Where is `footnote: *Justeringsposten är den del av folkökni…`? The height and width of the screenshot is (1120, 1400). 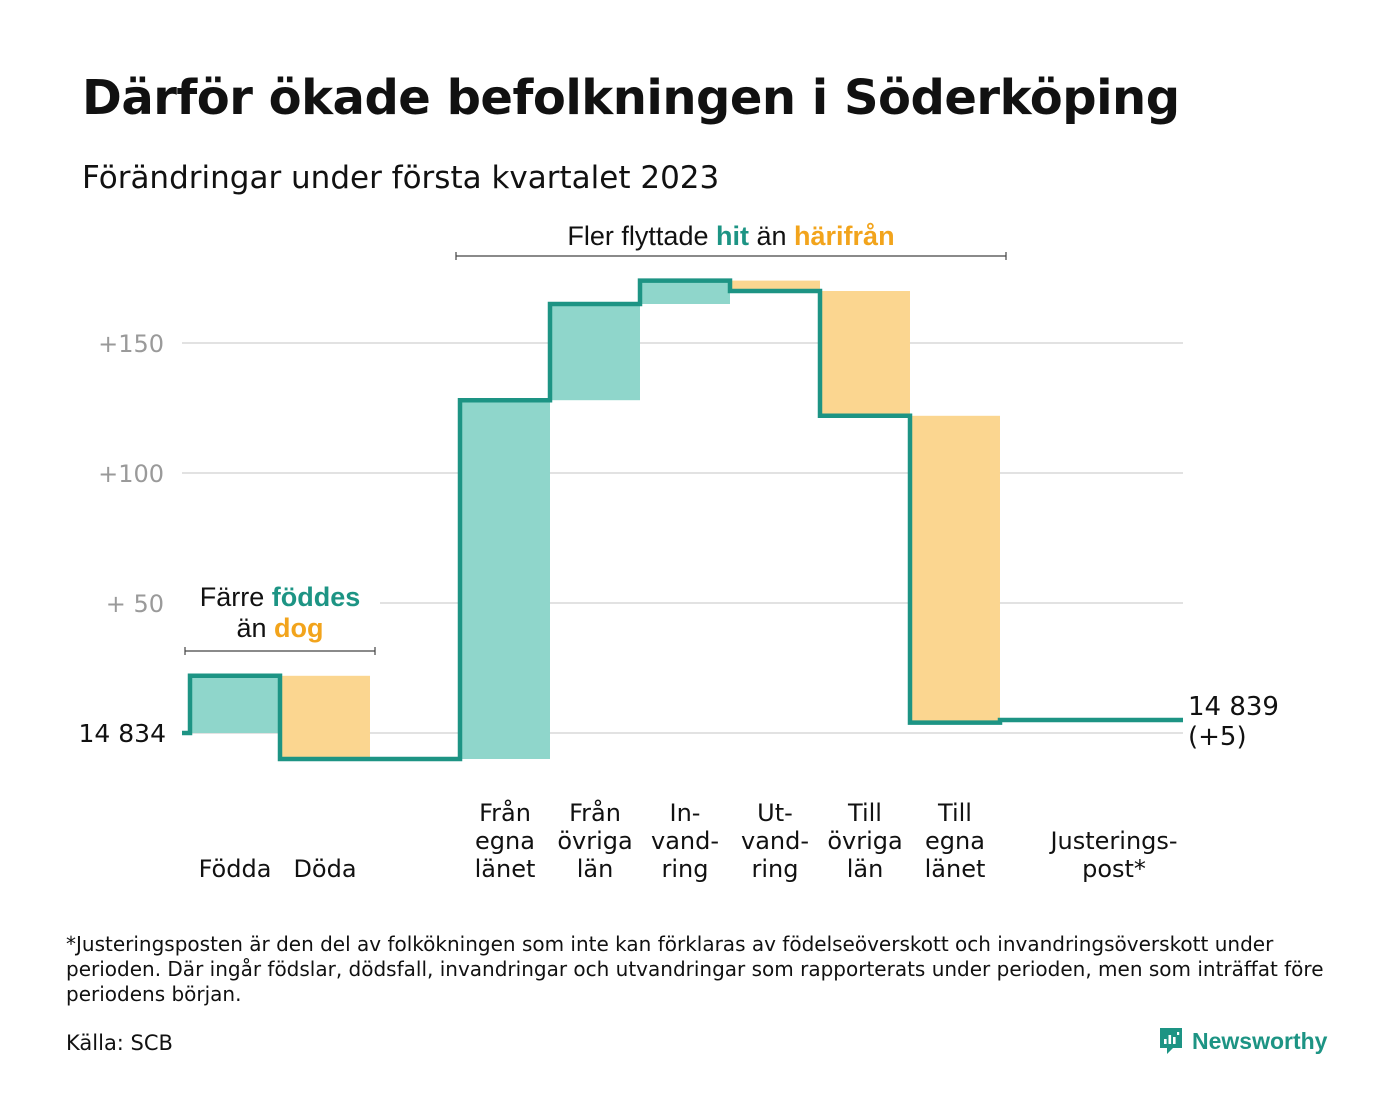
footnote: *Justeringsposten är den del av folkökni… is located at coordinates (695, 969).